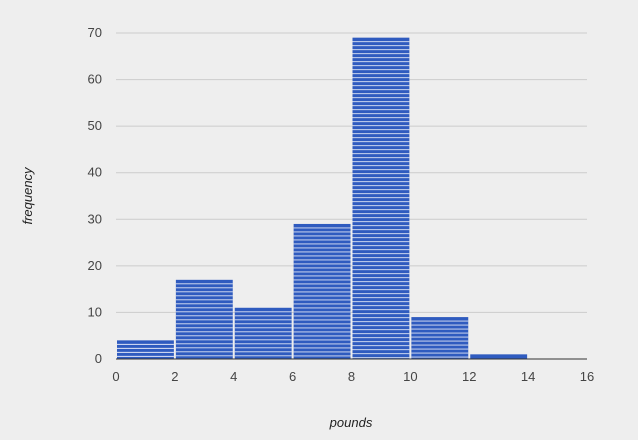 This screenshot has height=440, width=638. Describe the element at coordinates (95, 172) in the screenshot. I see `y-tick-label: 40` at that location.